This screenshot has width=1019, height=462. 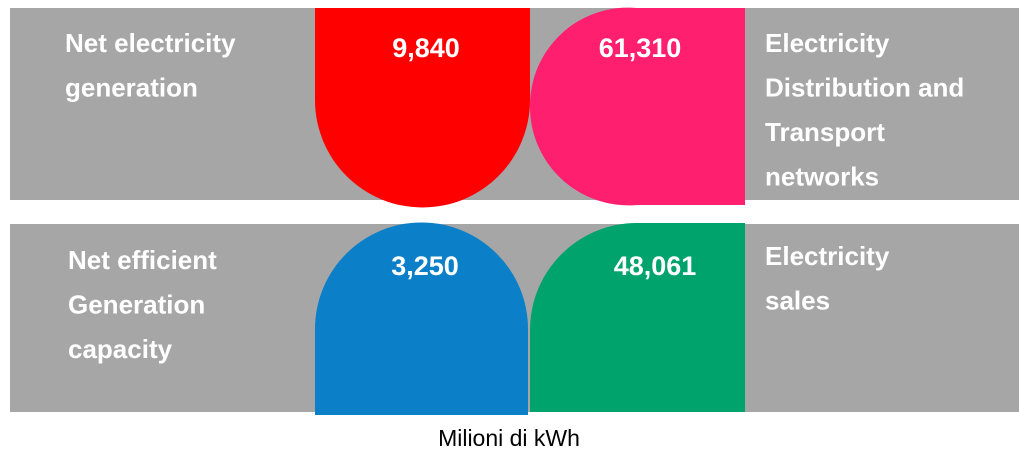 I want to click on shape-green, so click(x=637, y=317).